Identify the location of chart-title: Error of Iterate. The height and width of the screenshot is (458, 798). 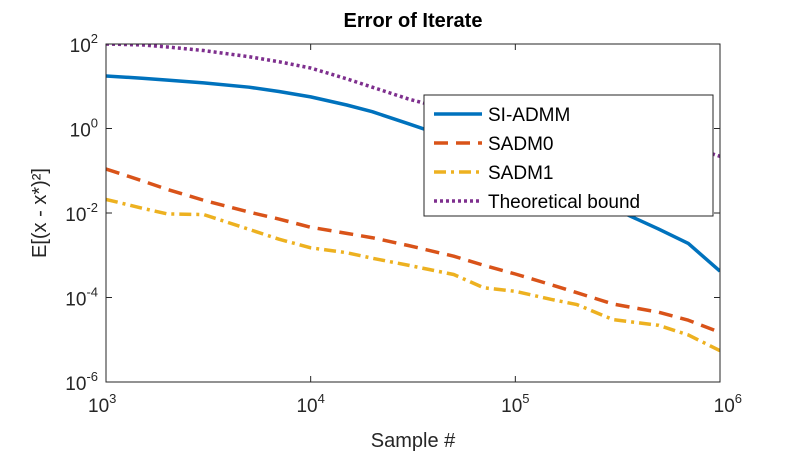
(413, 21).